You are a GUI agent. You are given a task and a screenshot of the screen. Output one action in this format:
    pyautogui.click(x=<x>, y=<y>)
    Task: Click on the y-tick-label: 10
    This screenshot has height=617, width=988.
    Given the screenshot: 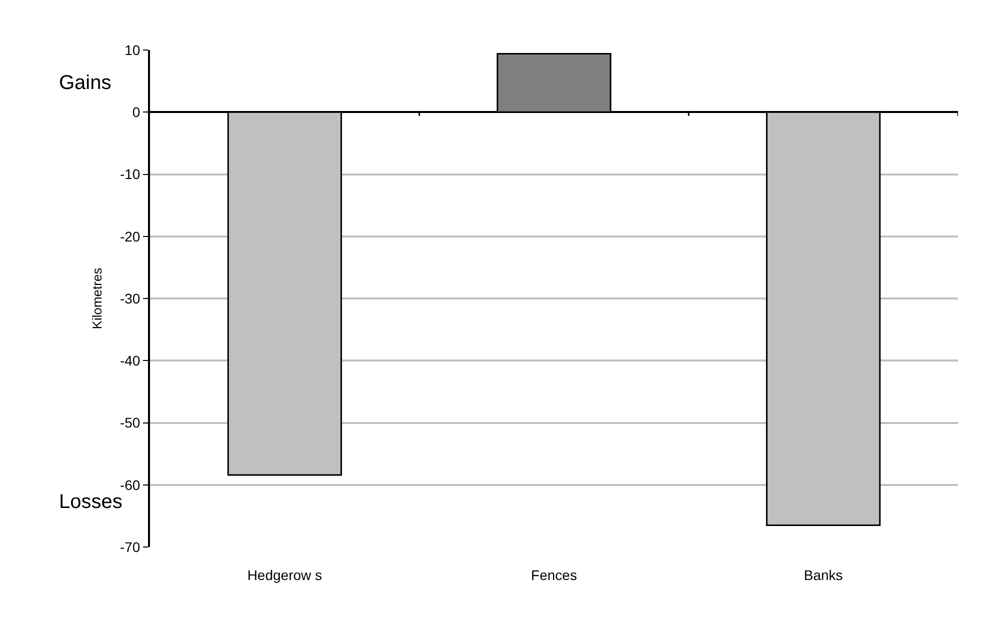 What is the action you would take?
    pyautogui.click(x=132, y=50)
    